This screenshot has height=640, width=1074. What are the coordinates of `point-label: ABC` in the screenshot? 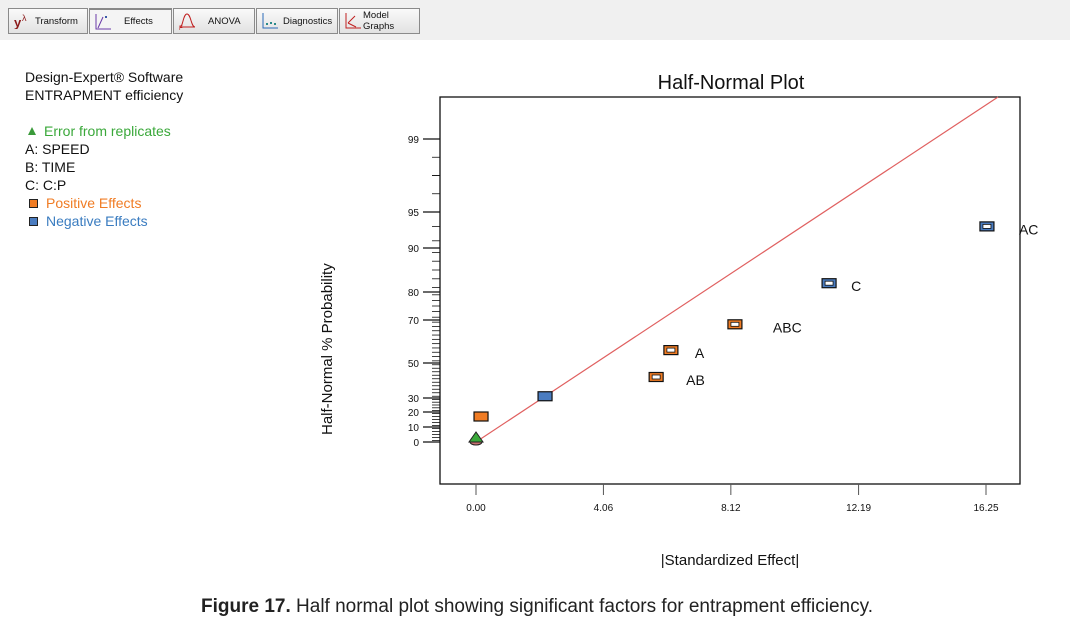 It's located at (787, 327).